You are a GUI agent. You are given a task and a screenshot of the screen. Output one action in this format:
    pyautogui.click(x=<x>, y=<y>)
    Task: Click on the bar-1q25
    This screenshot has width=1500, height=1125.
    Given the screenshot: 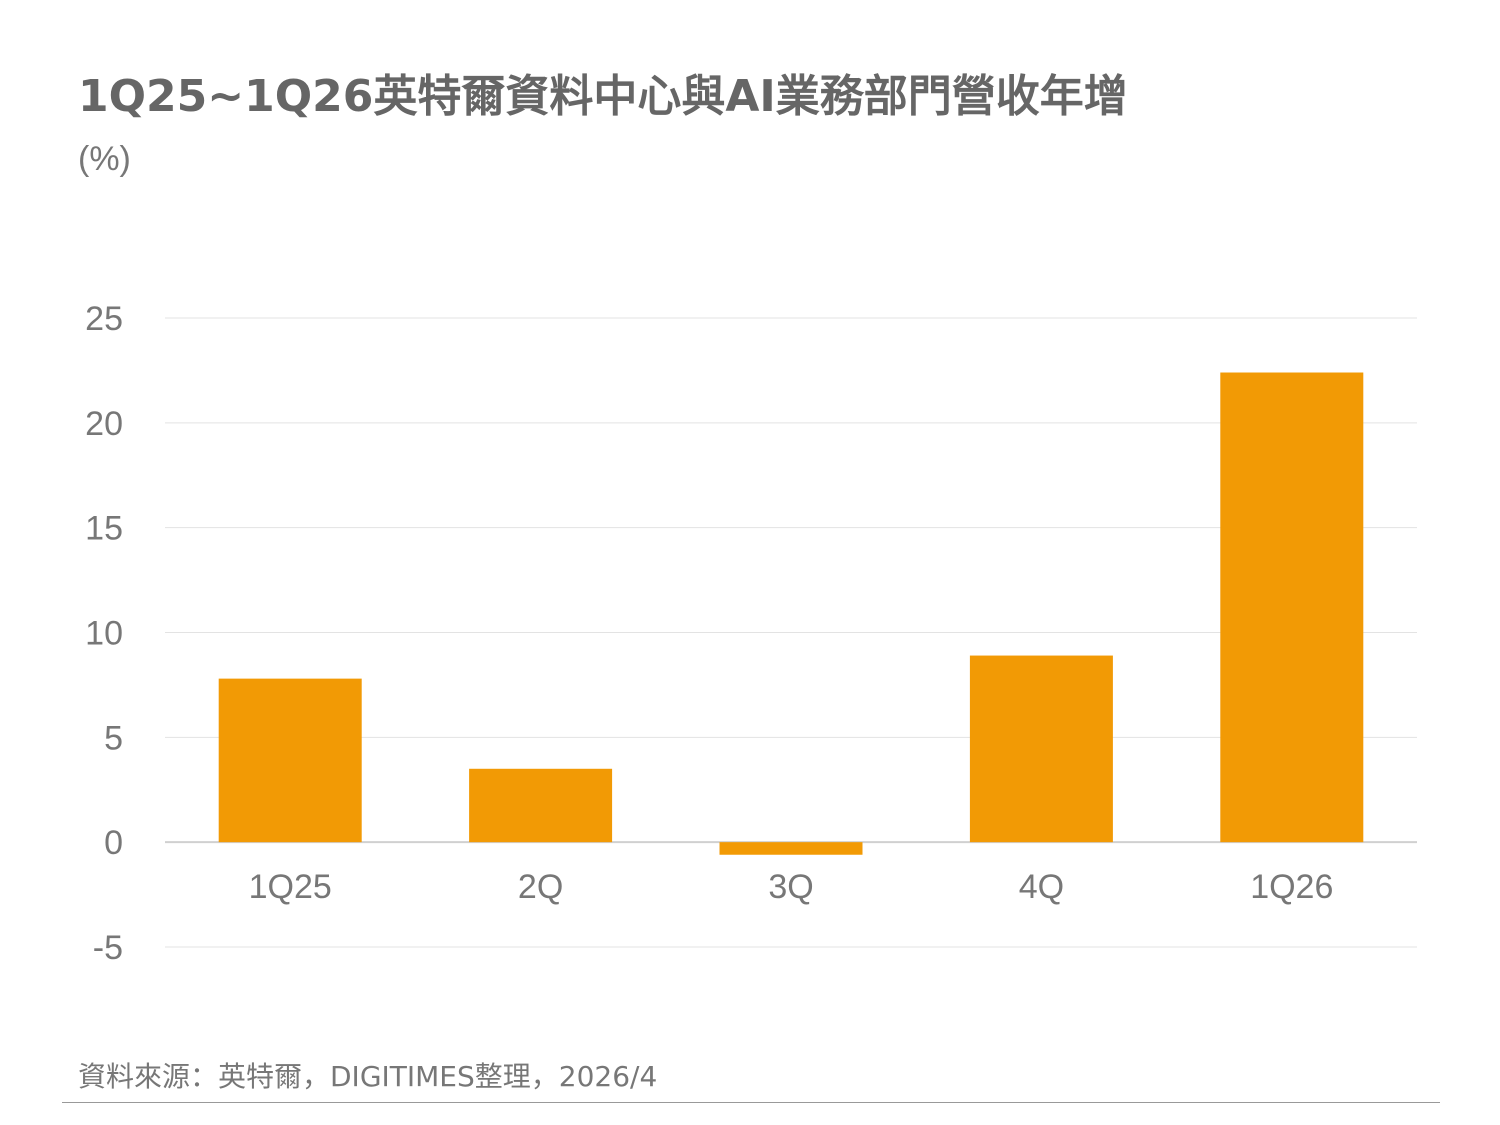 What is the action you would take?
    pyautogui.click(x=290, y=760)
    